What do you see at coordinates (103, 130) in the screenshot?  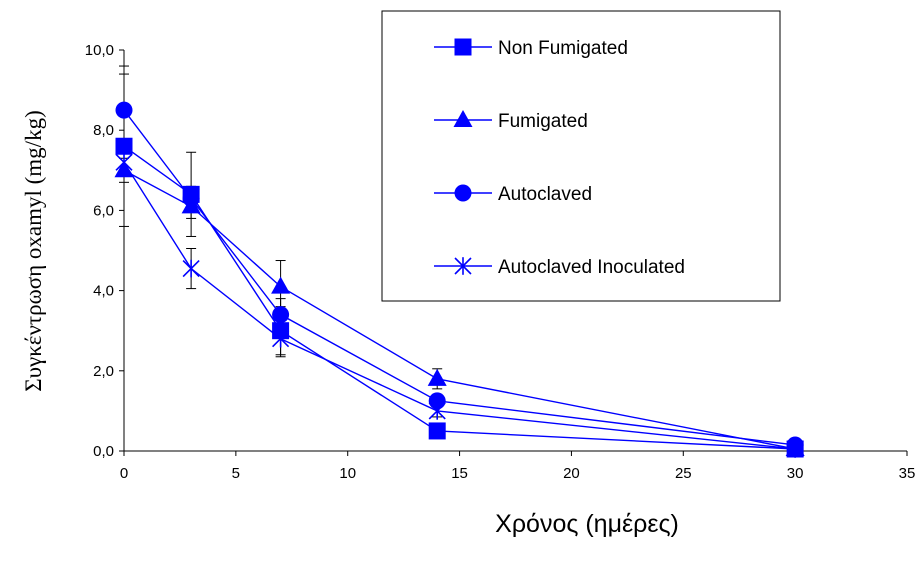 I see `y-tick-label: 8,0` at bounding box center [103, 130].